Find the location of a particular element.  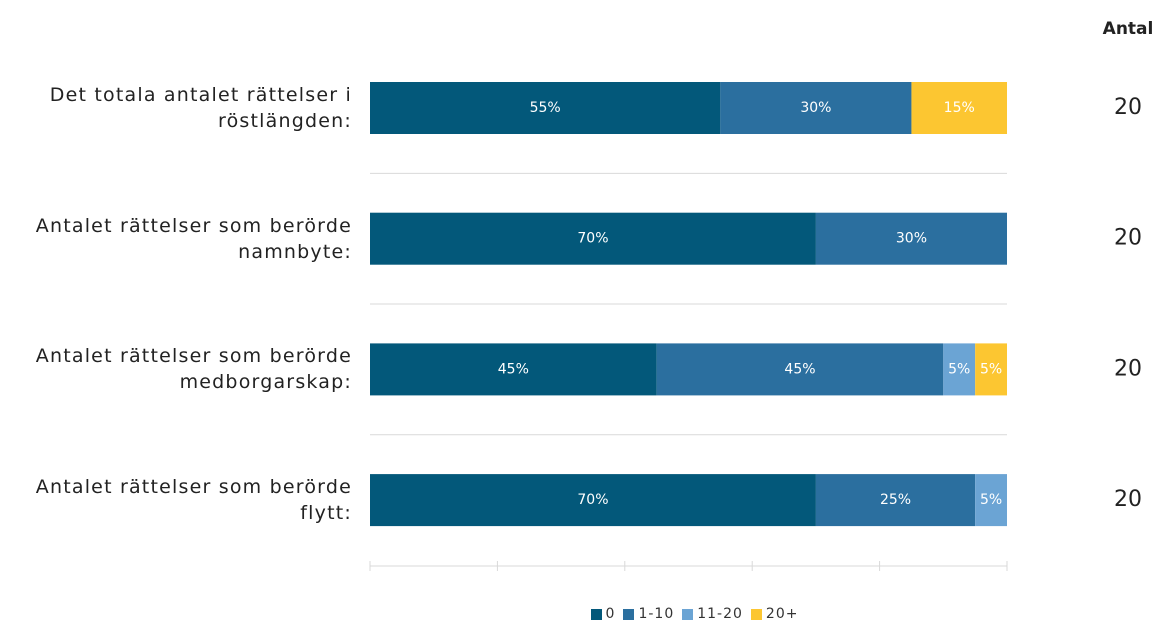

legend-item: 1-10 is located at coordinates (648, 613).